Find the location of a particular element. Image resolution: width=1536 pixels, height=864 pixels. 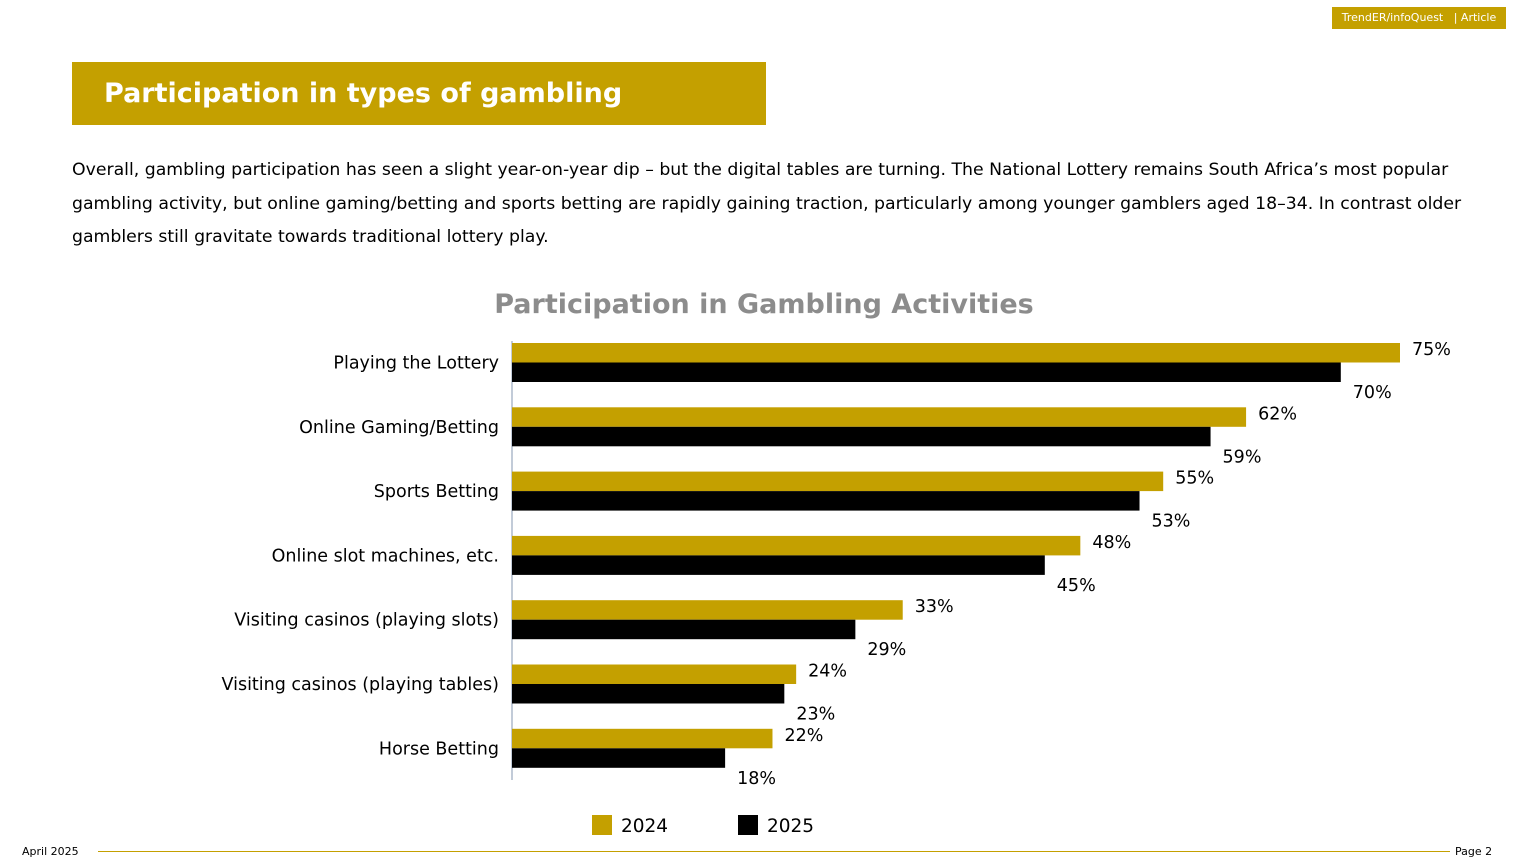

category-label: Online slot machines, etc. is located at coordinates (385, 556).